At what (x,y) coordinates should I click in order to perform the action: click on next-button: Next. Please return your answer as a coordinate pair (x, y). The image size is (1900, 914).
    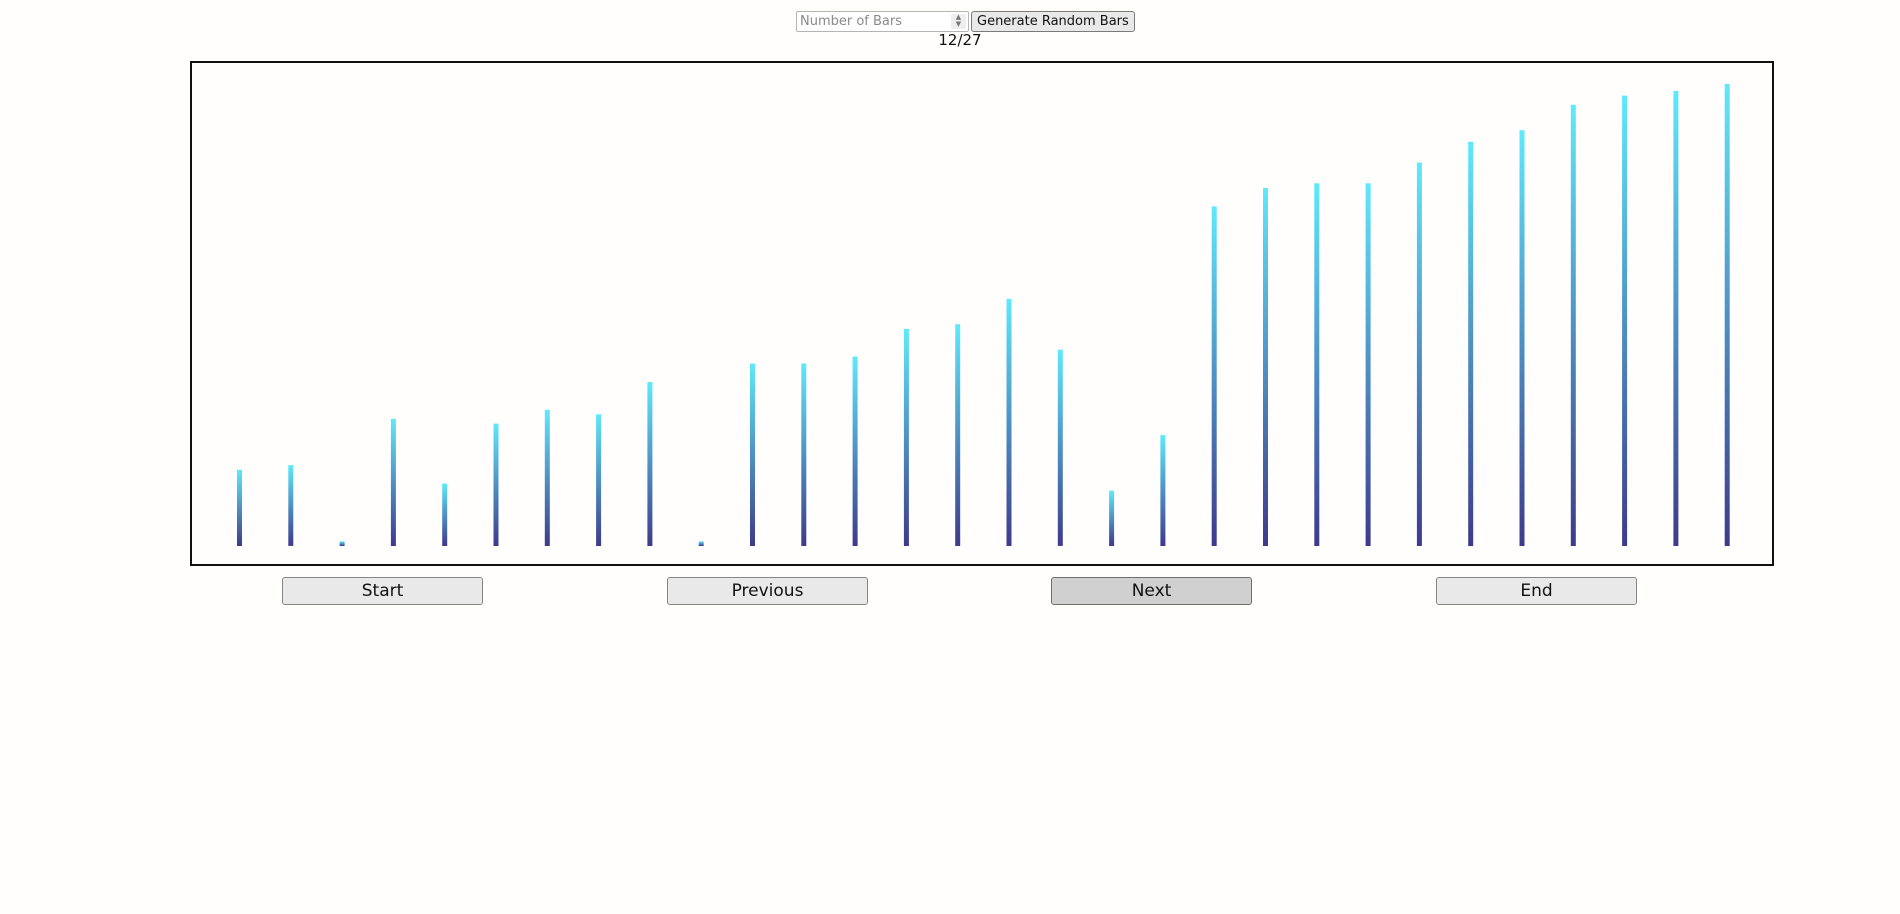
    Looking at the image, I should click on (1151, 591).